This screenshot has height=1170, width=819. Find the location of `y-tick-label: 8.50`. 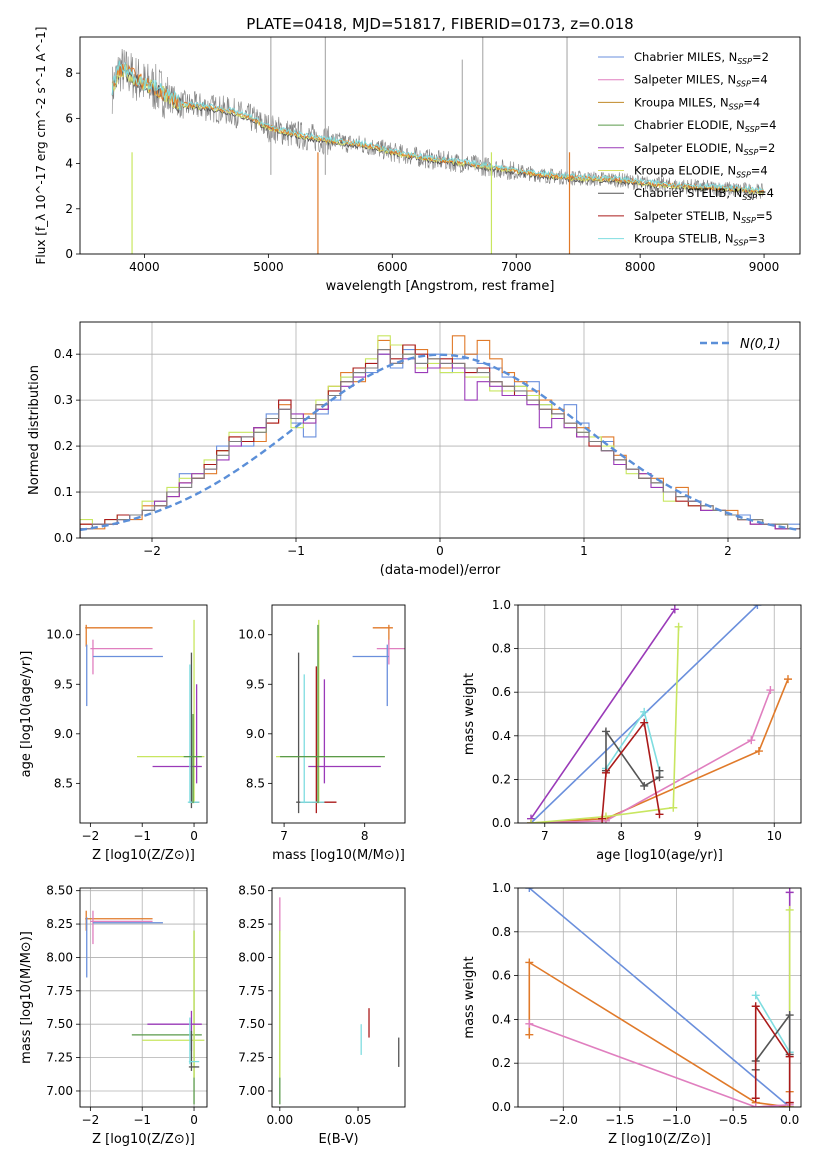

y-tick-label: 8.50 is located at coordinates (59, 891).